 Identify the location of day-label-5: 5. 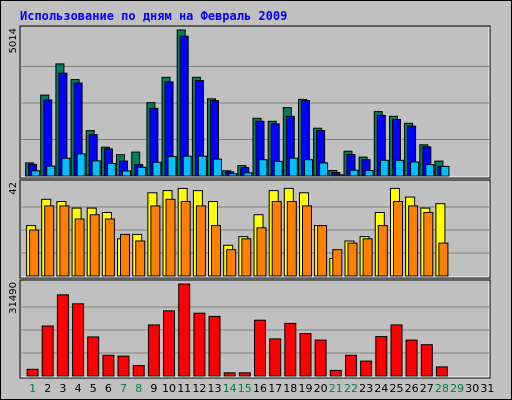
(93, 388).